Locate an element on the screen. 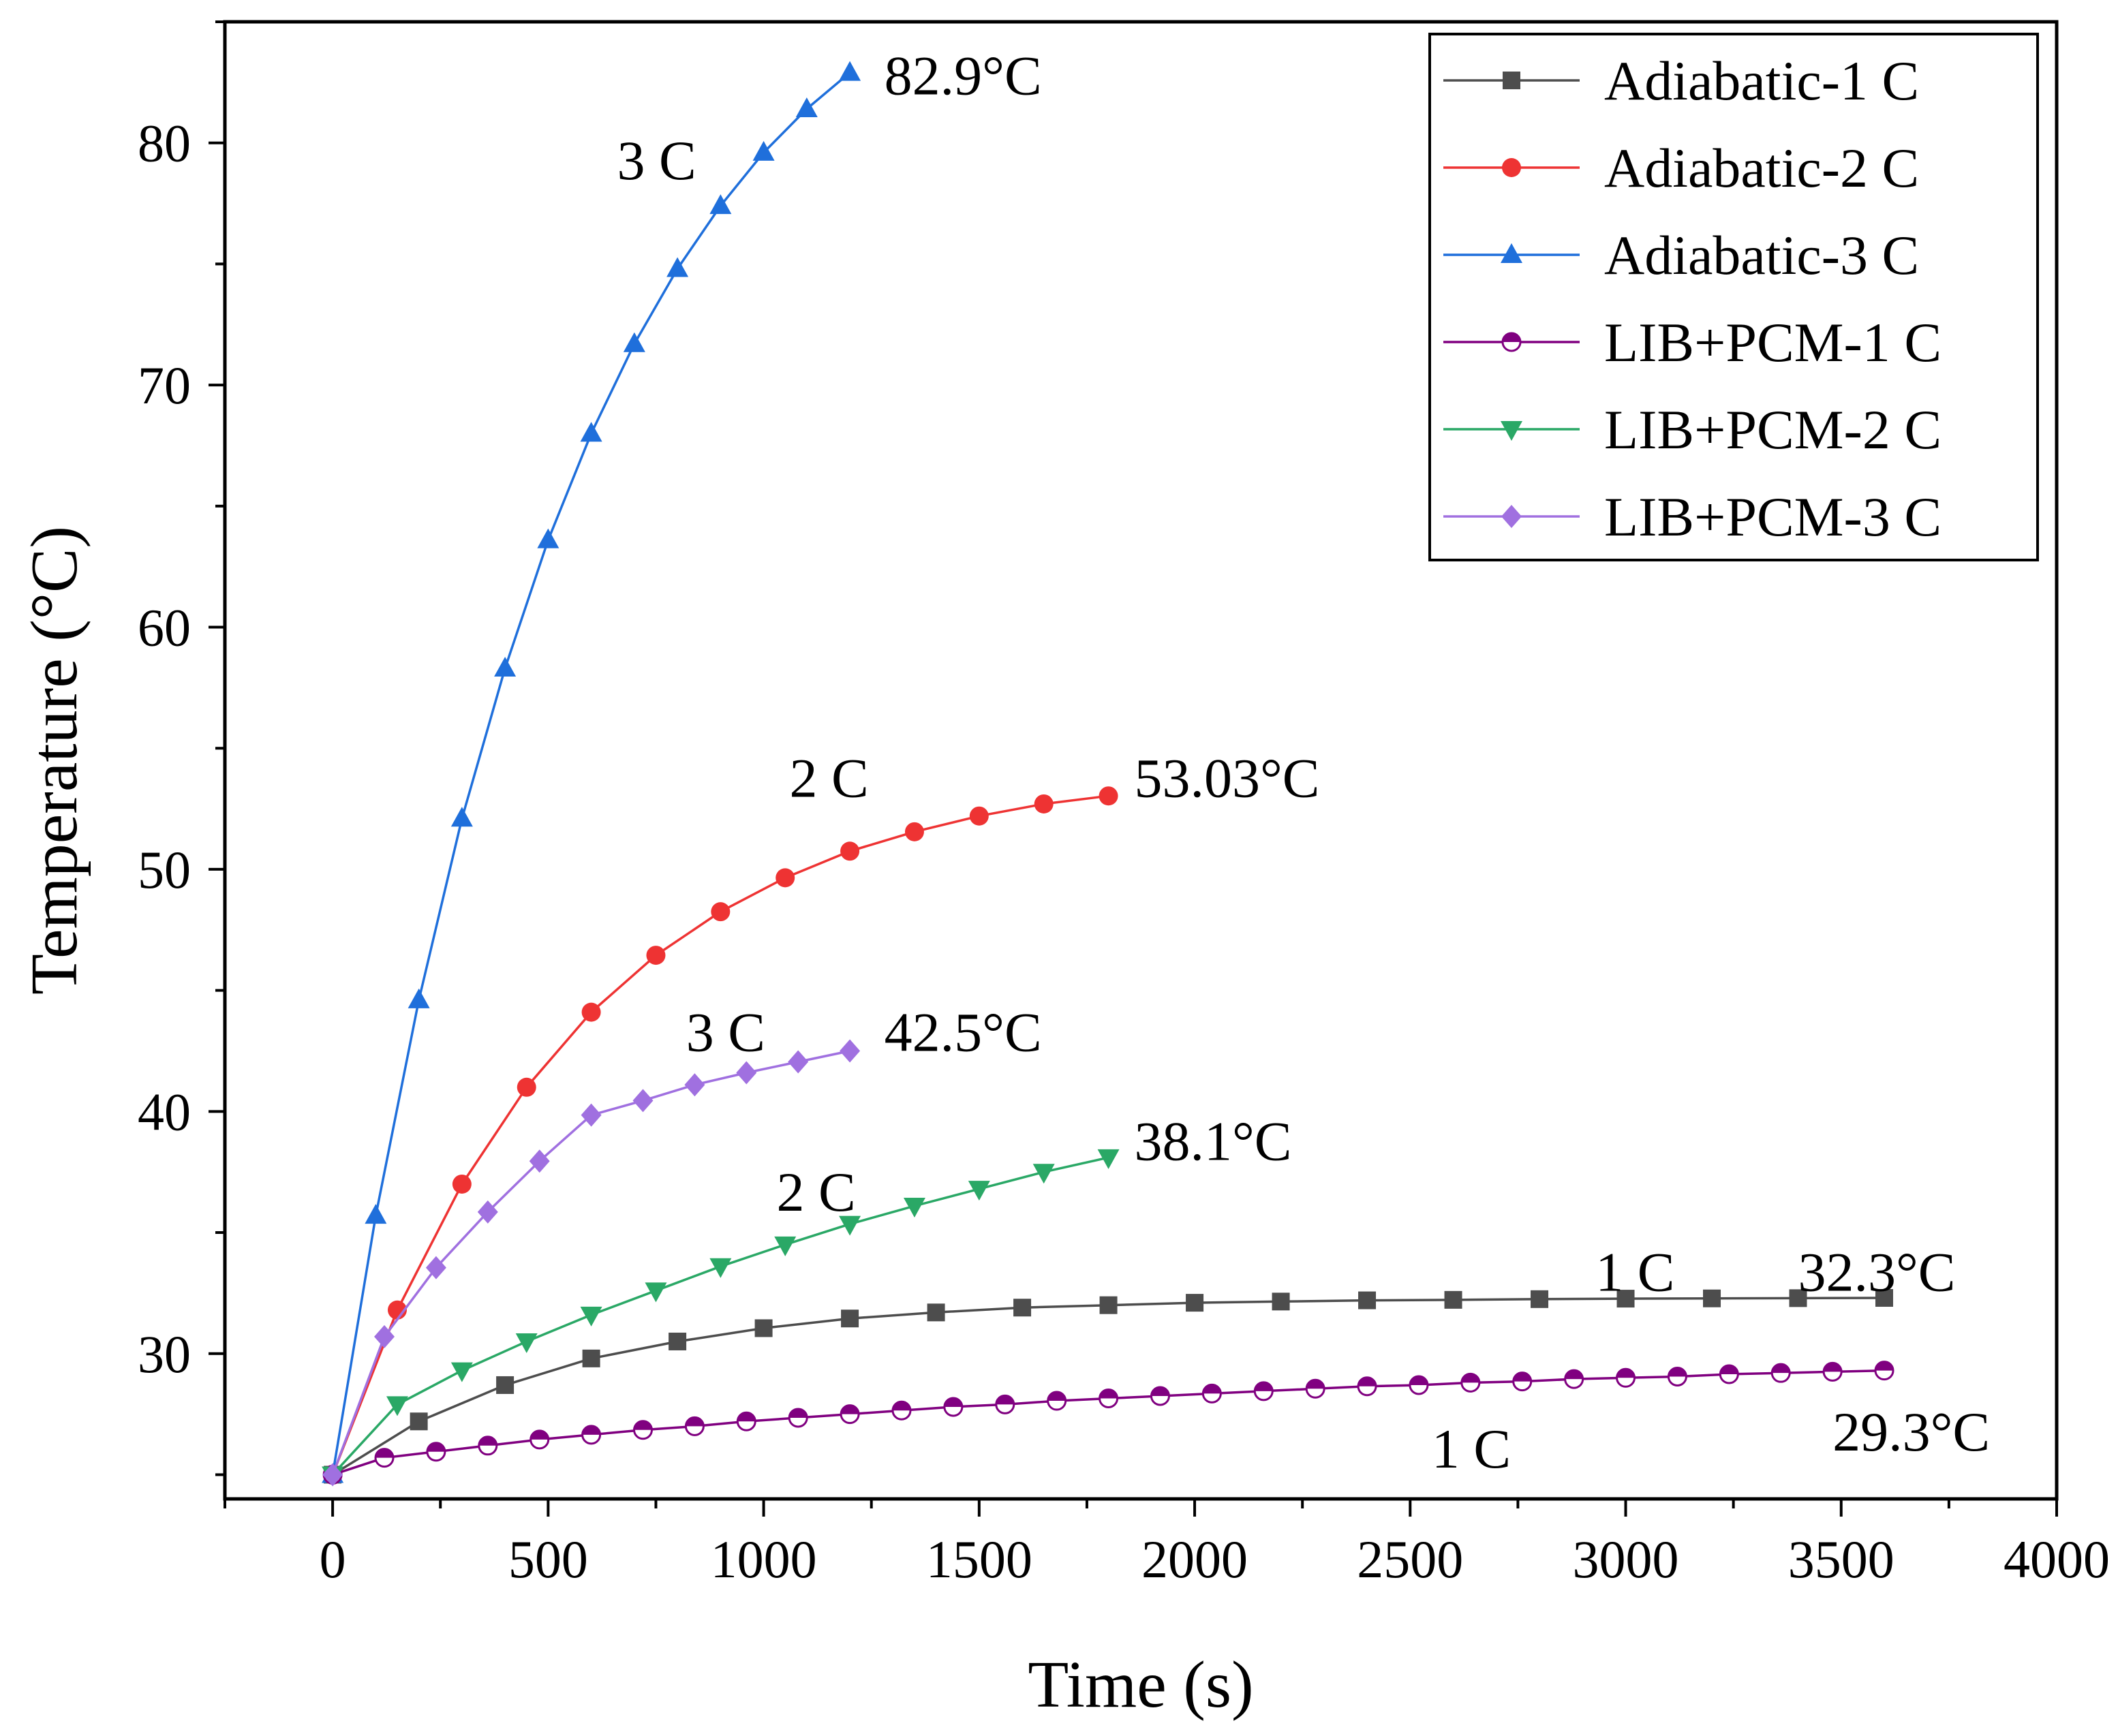 The height and width of the screenshot is (1736, 2118). legend-entry: Adiabatic-1 C is located at coordinates (1681, 81).